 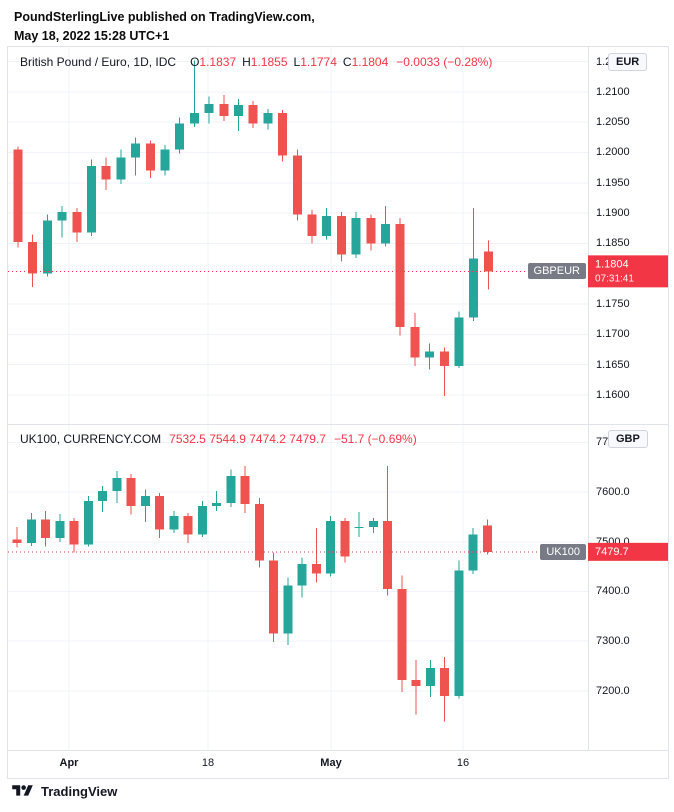 I want to click on ohlc-low-label: L, so click(x=297, y=62).